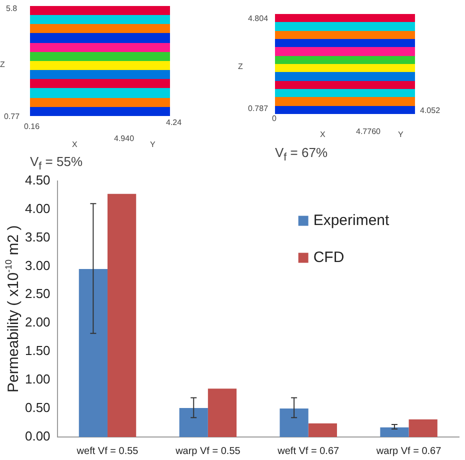  I want to click on y-tick-label: 3.00, so click(37, 265).